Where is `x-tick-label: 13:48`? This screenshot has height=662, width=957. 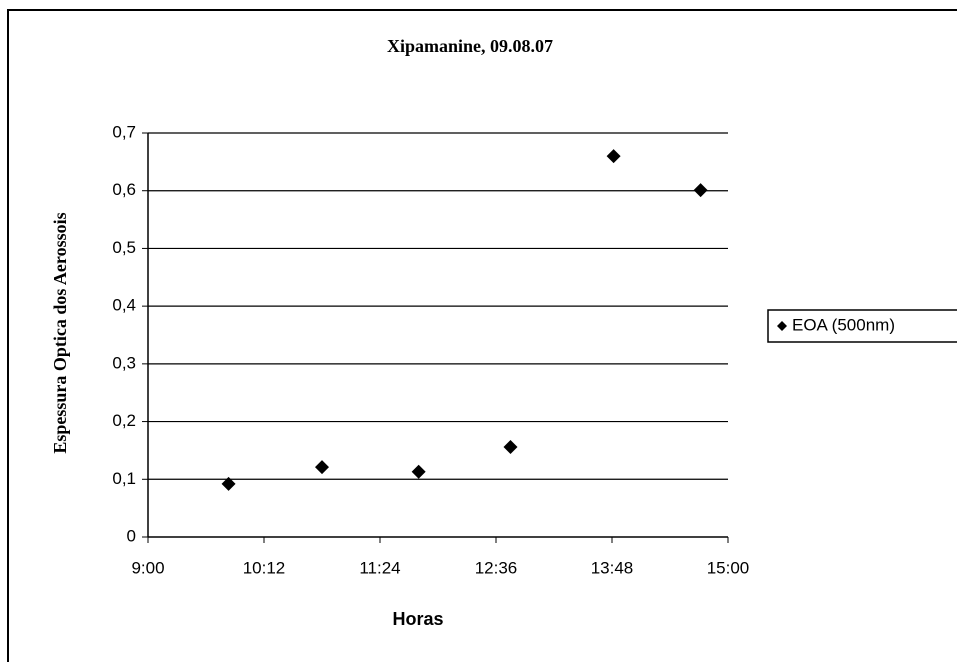
x-tick-label: 13:48 is located at coordinates (612, 567).